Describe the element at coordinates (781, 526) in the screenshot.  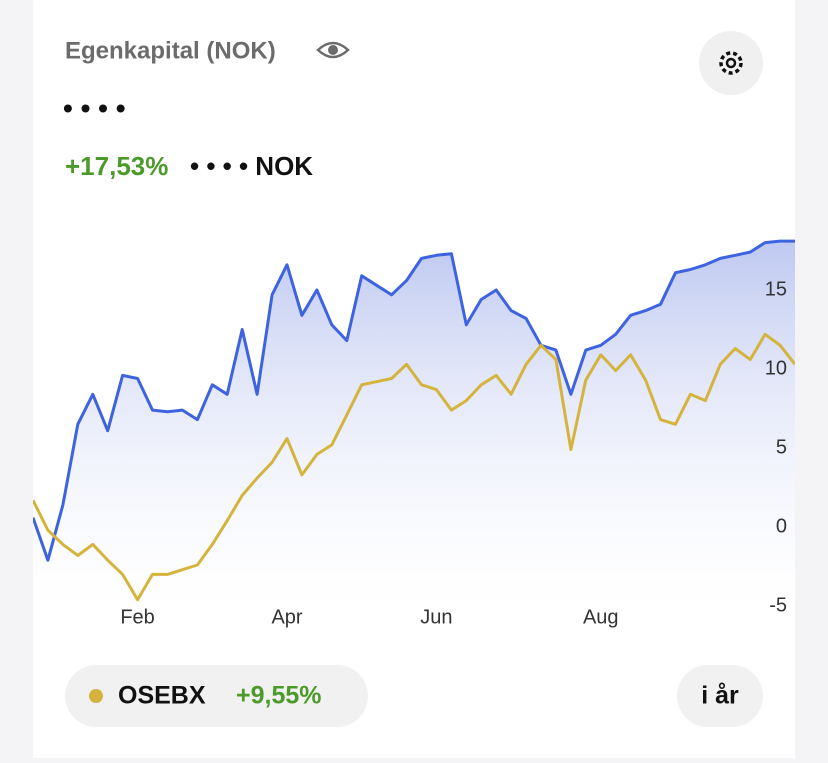
I see `y-tick-label: 0` at that location.